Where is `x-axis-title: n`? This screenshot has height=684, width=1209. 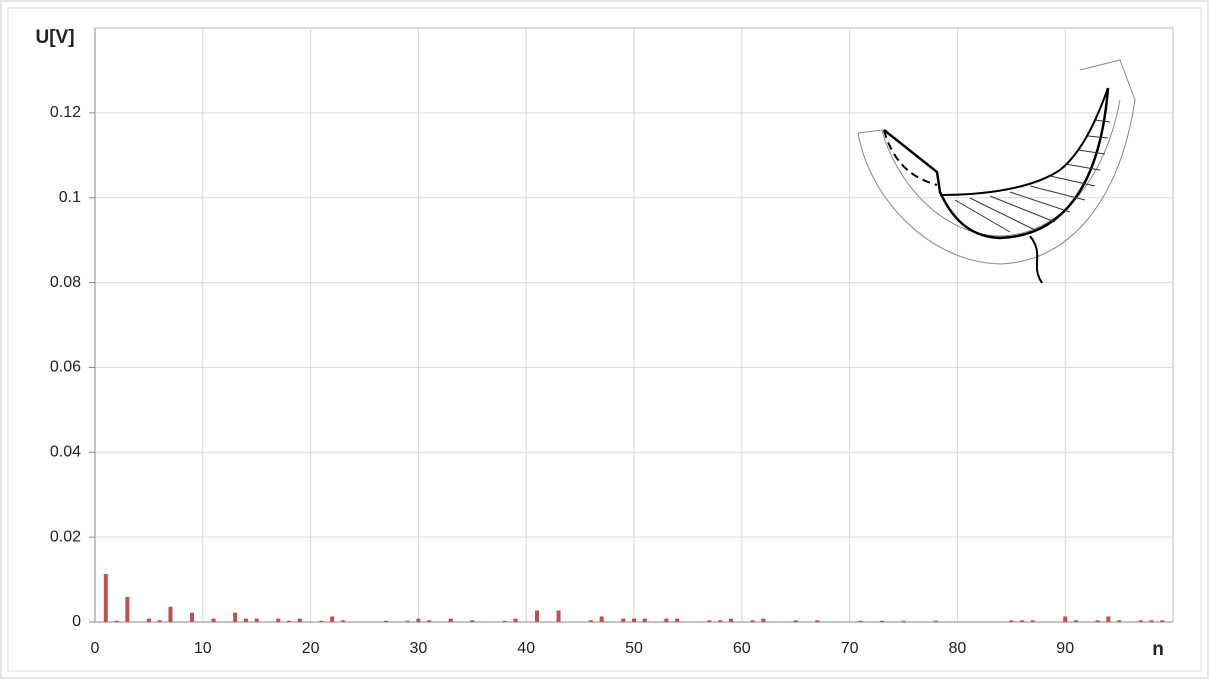
x-axis-title: n is located at coordinates (1158, 649).